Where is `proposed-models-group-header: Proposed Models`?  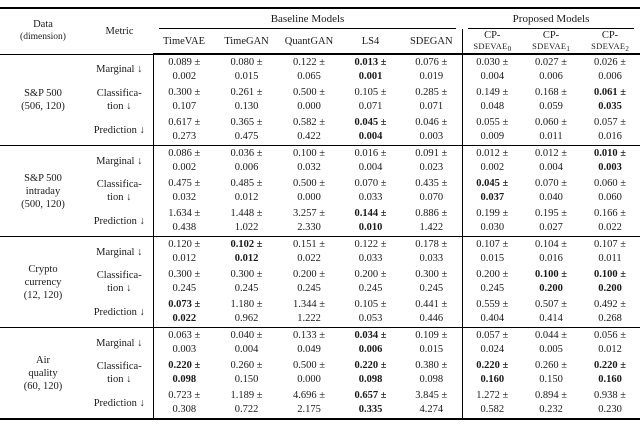 proposed-models-group-header: Proposed Models is located at coordinates (551, 18).